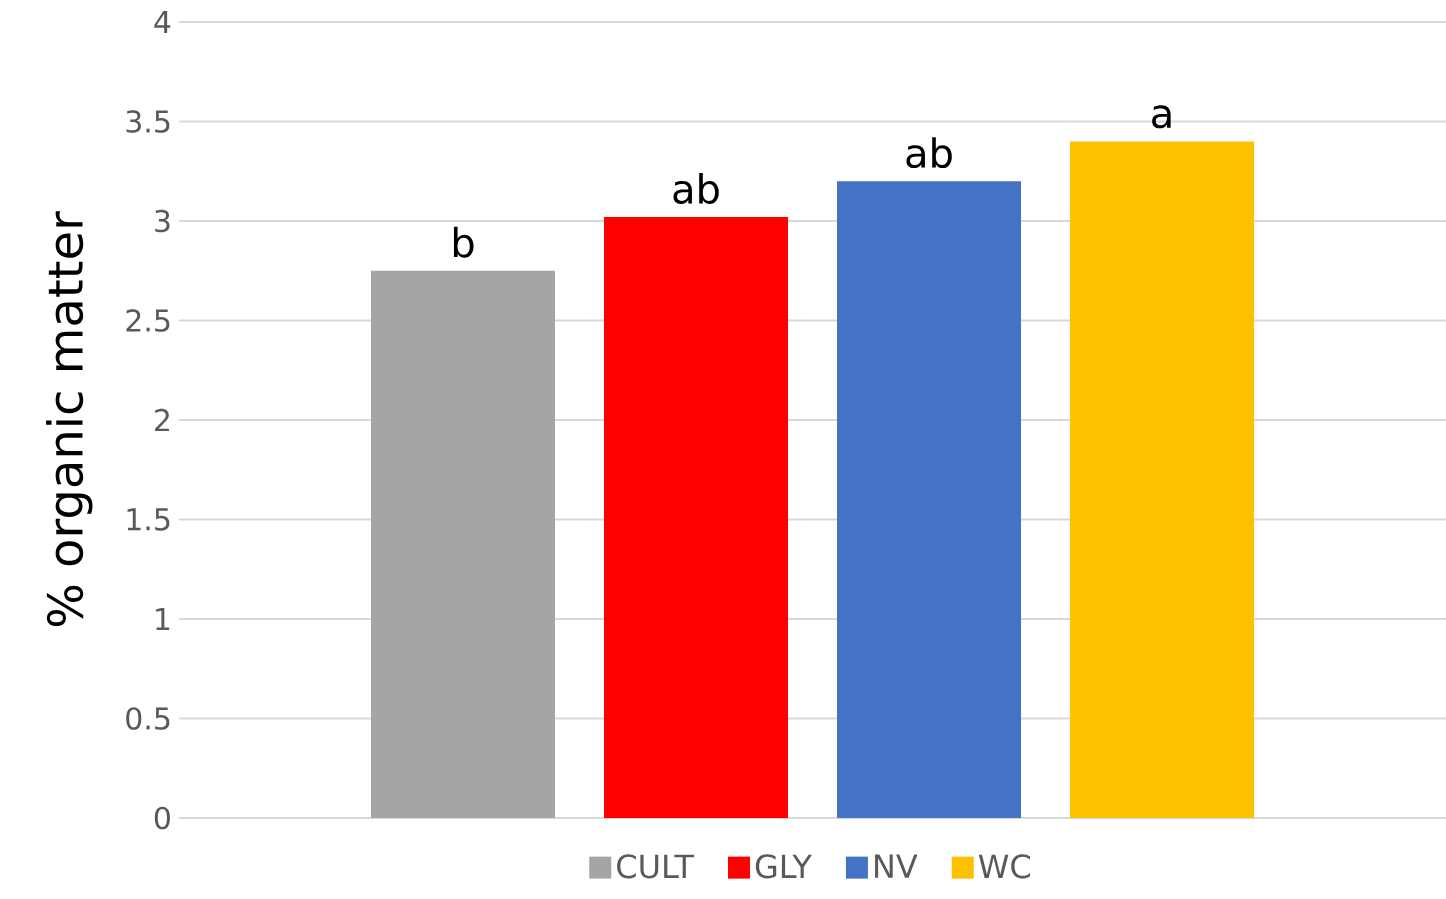 Image resolution: width=1446 pixels, height=899 pixels. I want to click on y-tick-label: 2.5, so click(148, 320).